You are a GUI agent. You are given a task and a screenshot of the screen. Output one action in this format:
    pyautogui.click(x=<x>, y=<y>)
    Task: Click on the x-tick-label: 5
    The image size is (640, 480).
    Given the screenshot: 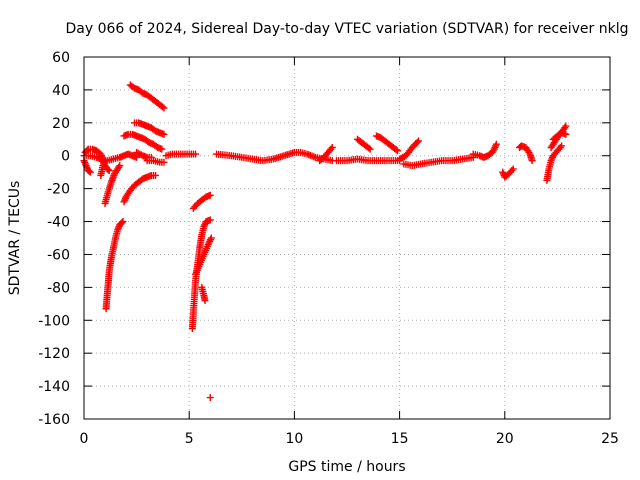 What is the action you would take?
    pyautogui.click(x=189, y=439)
    